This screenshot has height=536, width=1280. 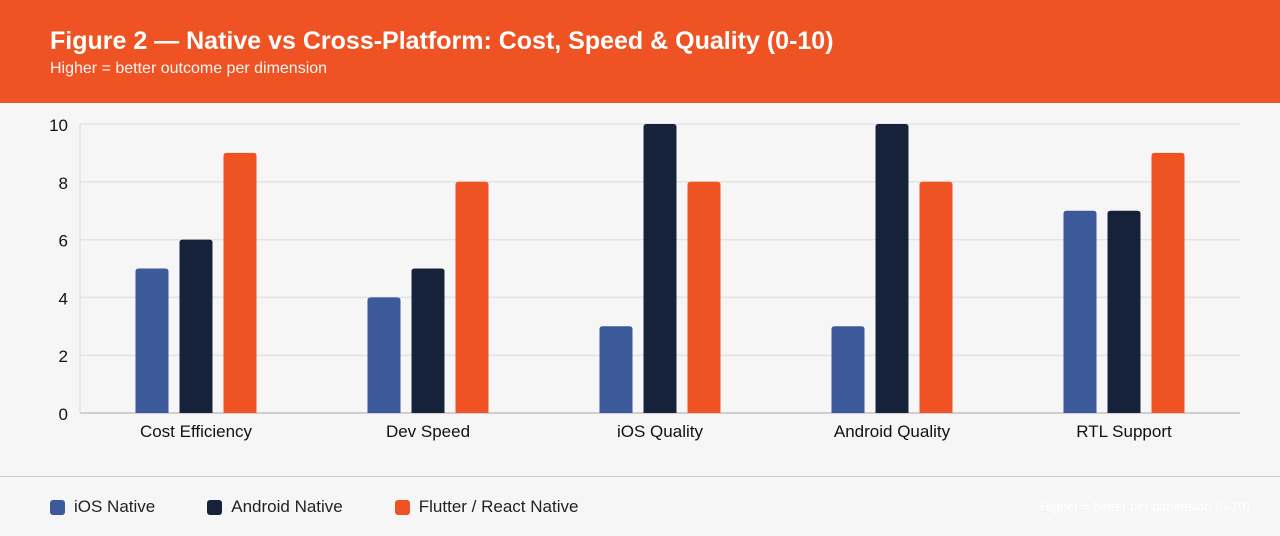 What do you see at coordinates (63, 414) in the screenshot?
I see `y-tick-label: 0` at bounding box center [63, 414].